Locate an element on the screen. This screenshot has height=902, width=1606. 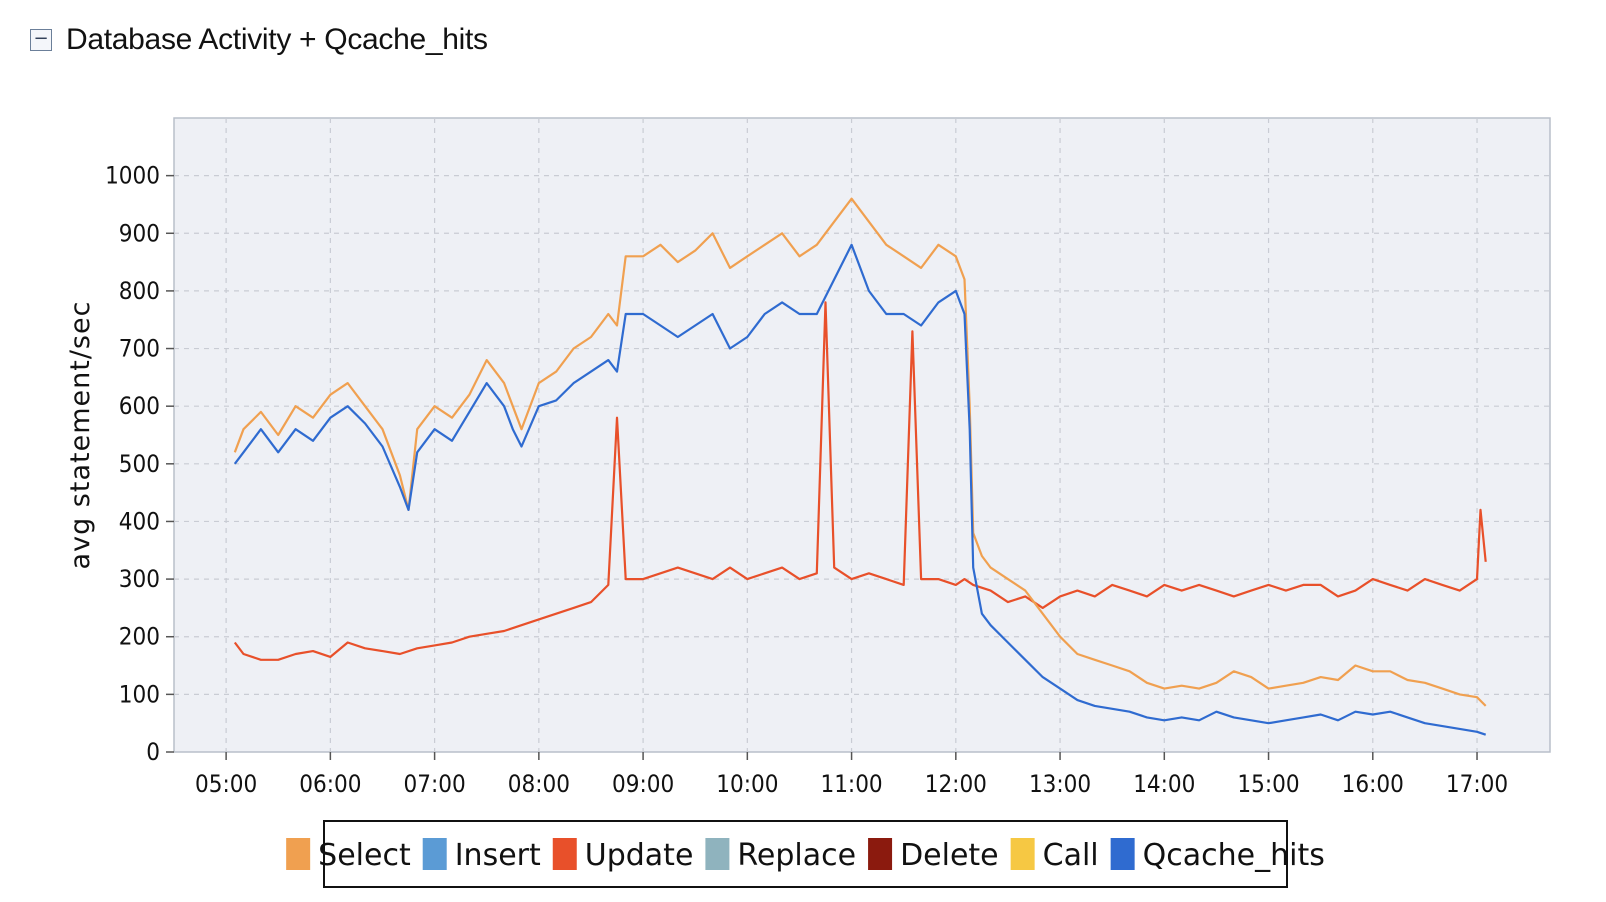
legend-swatch-delete is located at coordinates (880, 854).